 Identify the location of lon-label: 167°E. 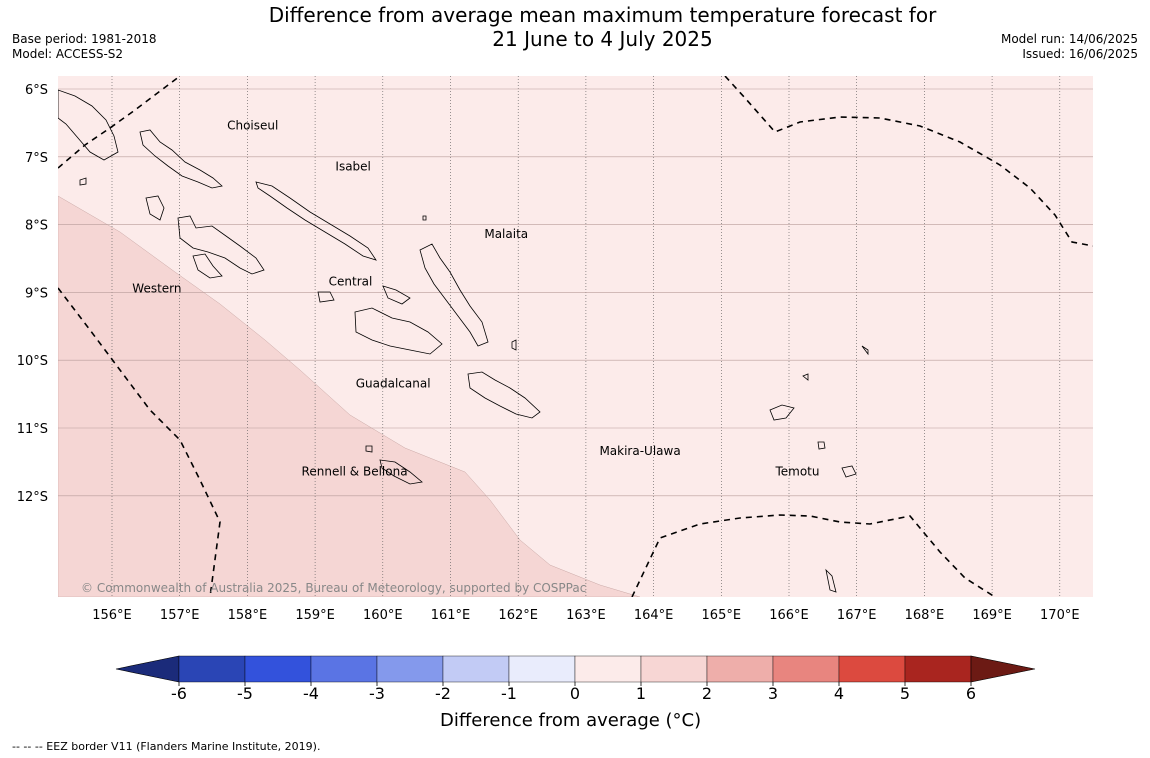
(857, 615).